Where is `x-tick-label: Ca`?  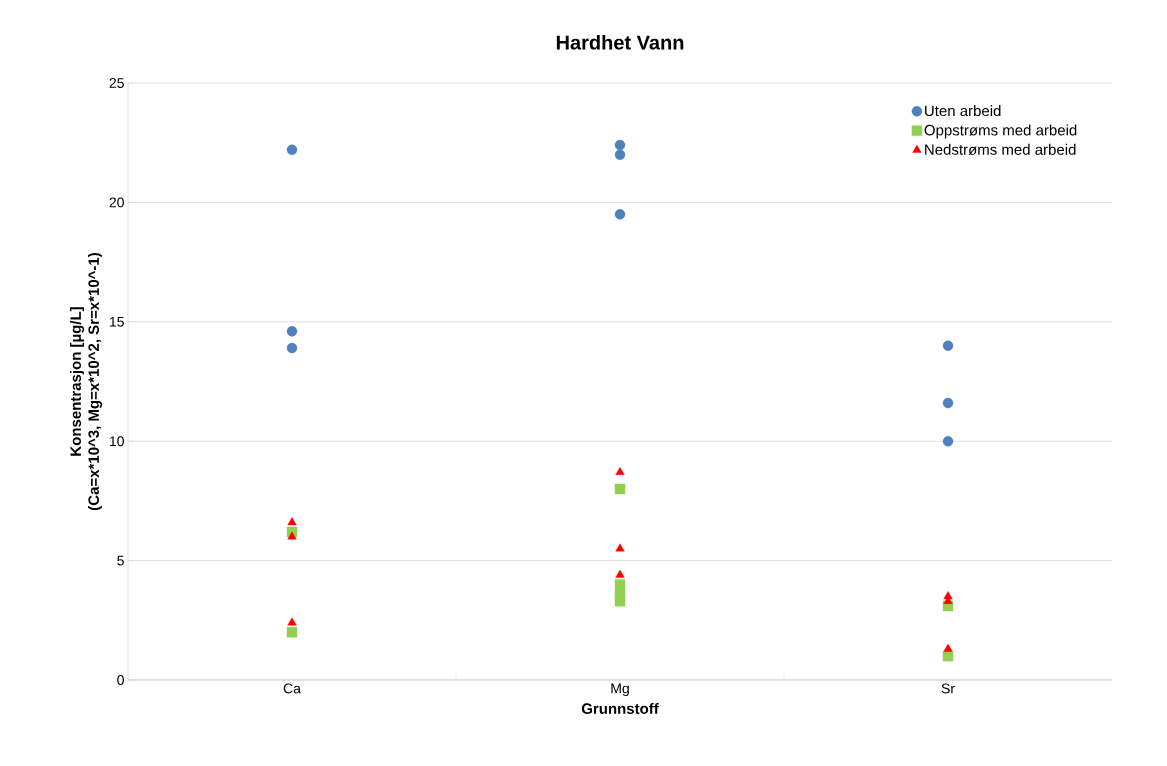
x-tick-label: Ca is located at coordinates (292, 688).